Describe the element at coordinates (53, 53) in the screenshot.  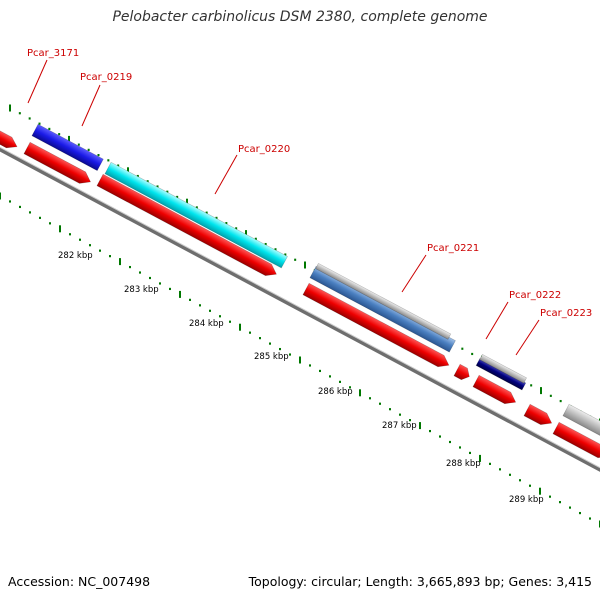
I see `gene-label-pcar-3171: Pcar_3171` at that location.